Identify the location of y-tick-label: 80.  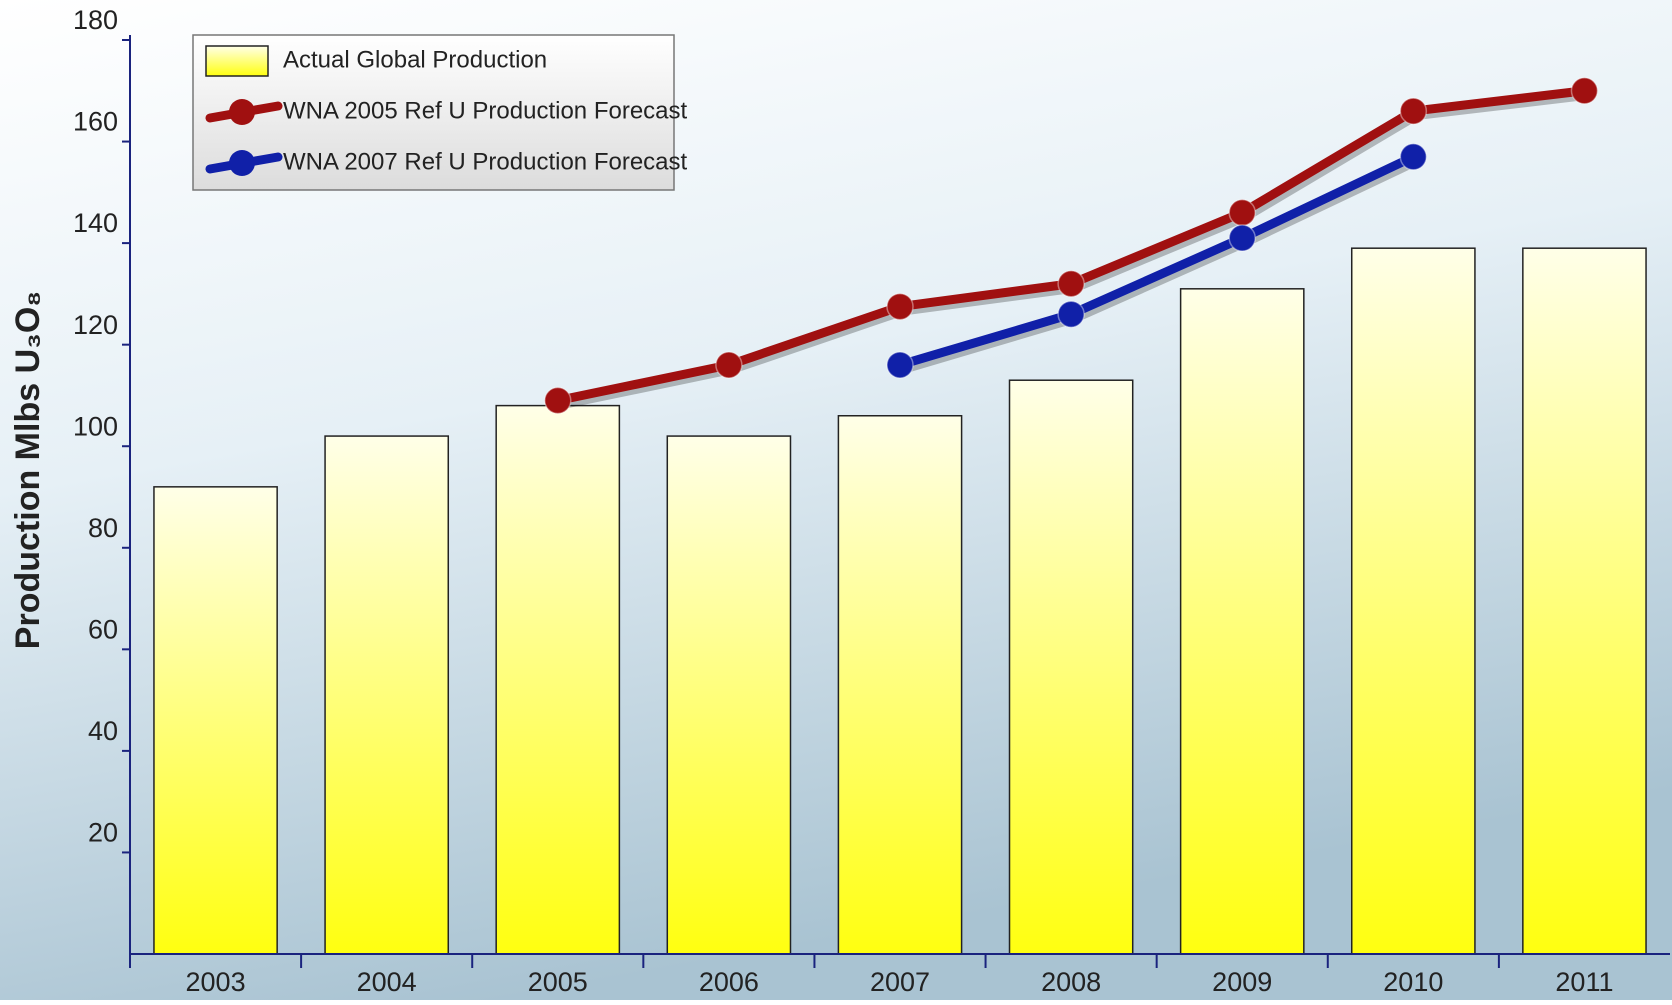
(103, 528).